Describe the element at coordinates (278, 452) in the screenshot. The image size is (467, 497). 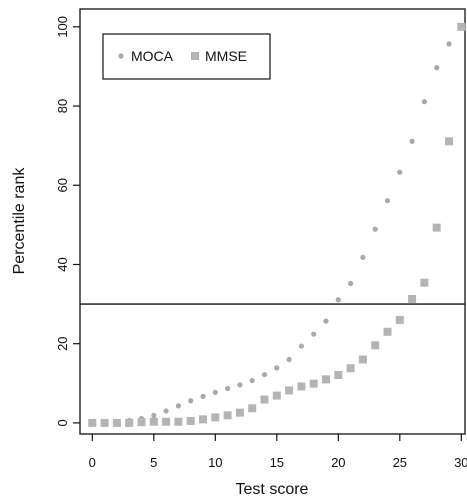
I see `x-axis: 0 5 10 15 20 25 30` at that location.